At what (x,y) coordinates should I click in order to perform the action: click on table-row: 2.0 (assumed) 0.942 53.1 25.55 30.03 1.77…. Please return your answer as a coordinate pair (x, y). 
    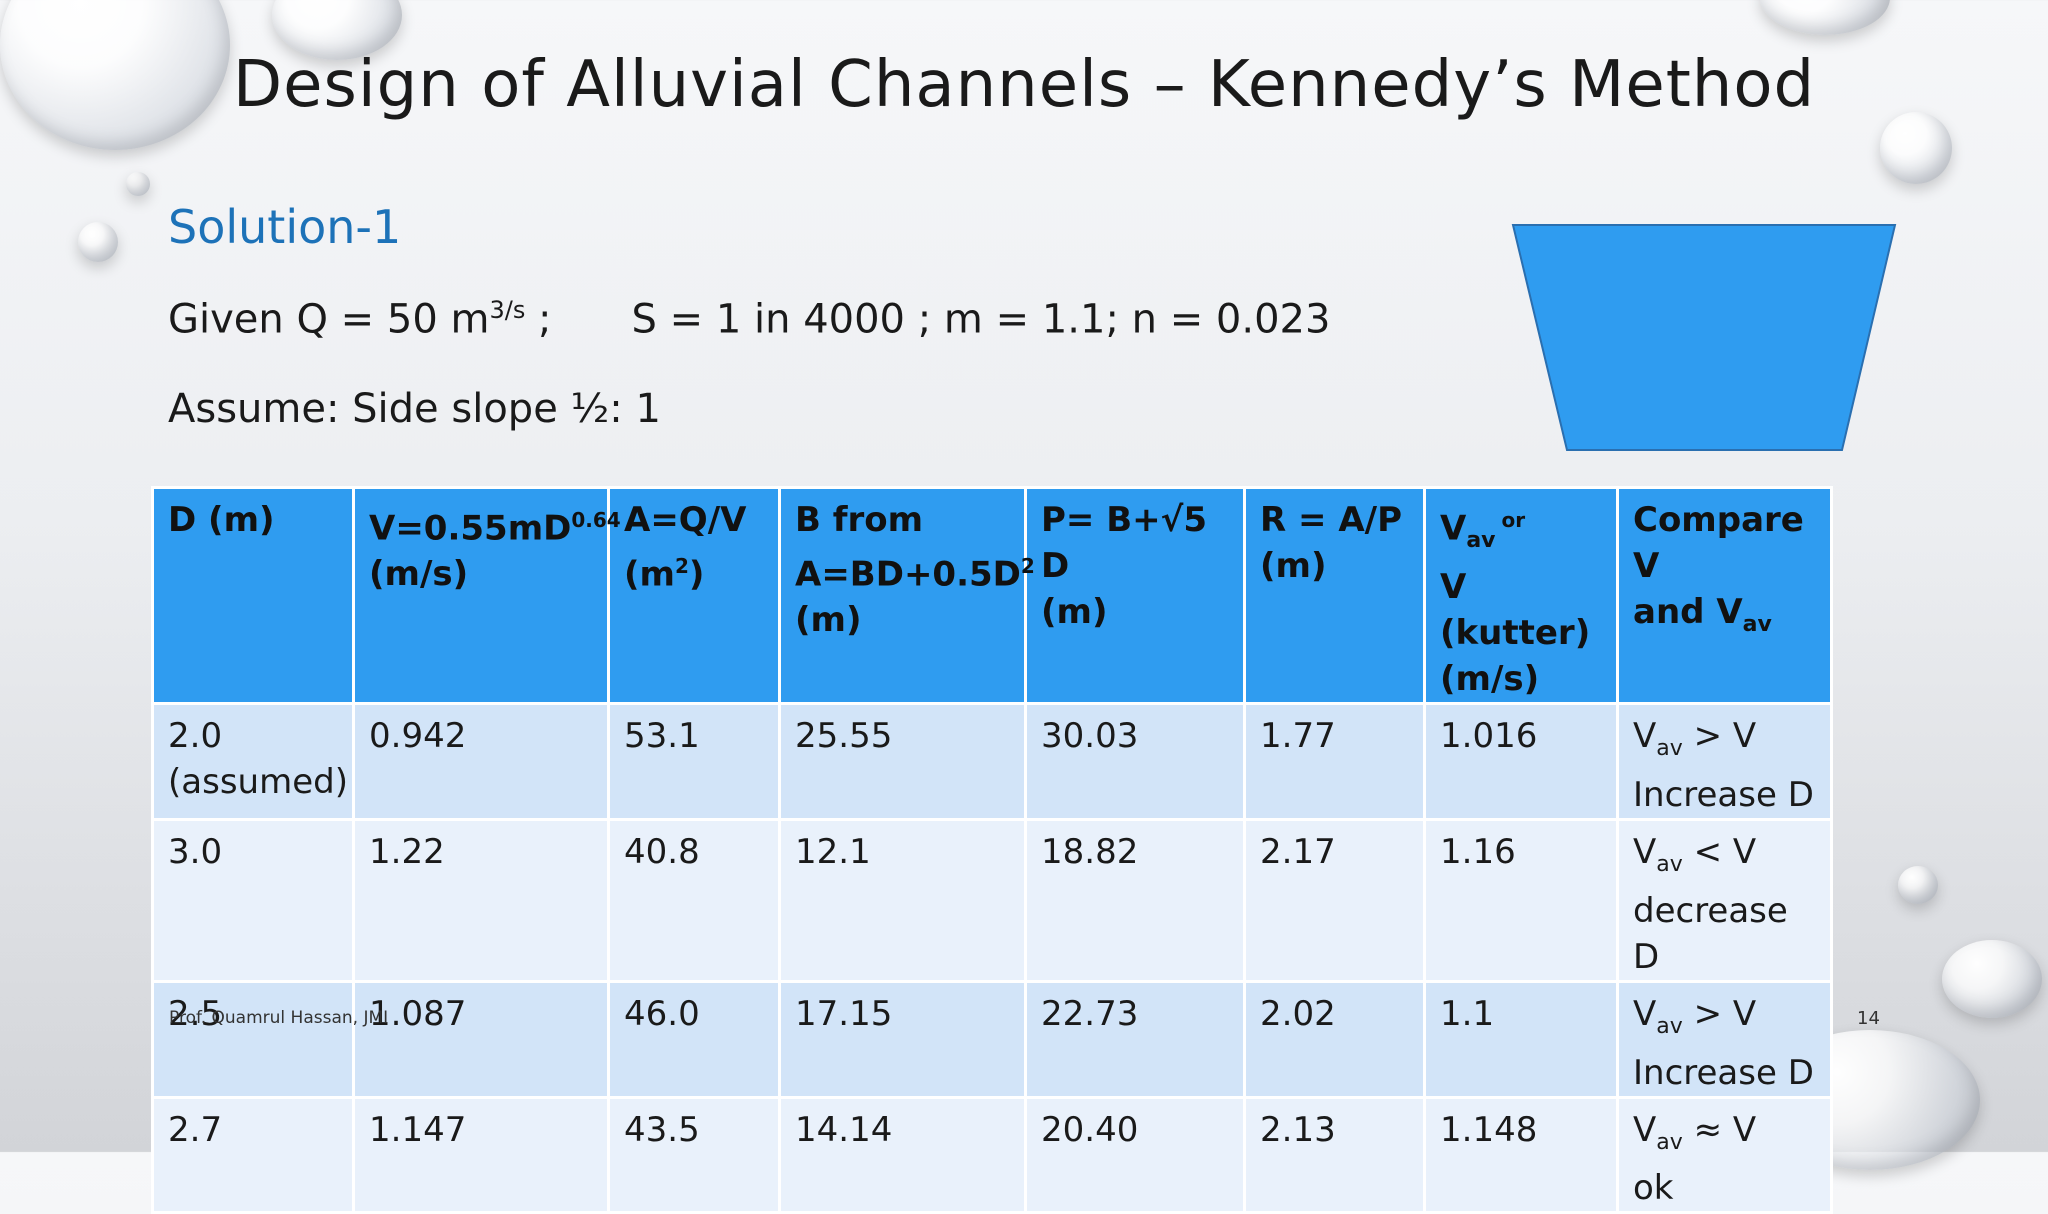
    Looking at the image, I should click on (992, 761).